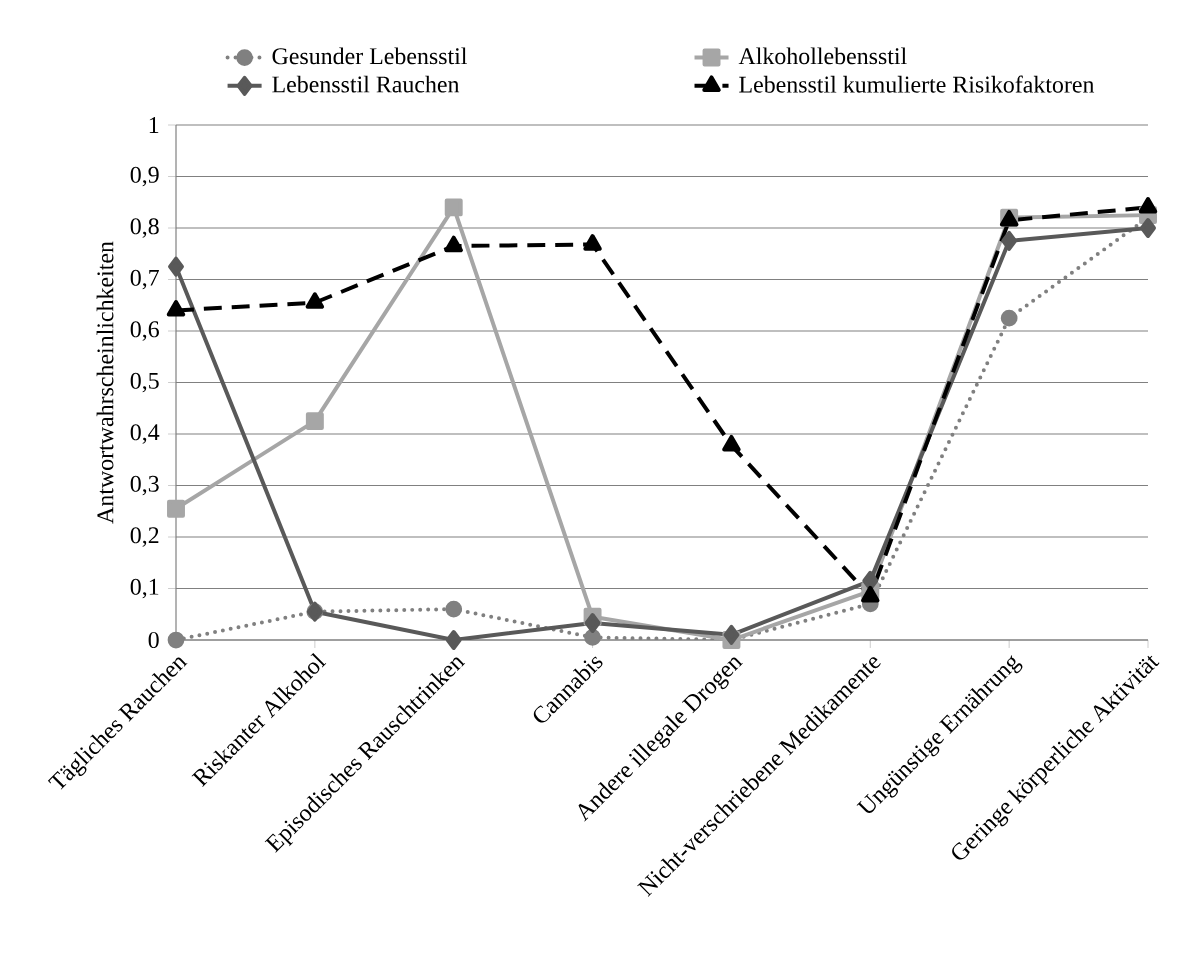 Image resolution: width=1182 pixels, height=960 pixels. Describe the element at coordinates (145, 434) in the screenshot. I see `y-tick-label: 0,4` at that location.